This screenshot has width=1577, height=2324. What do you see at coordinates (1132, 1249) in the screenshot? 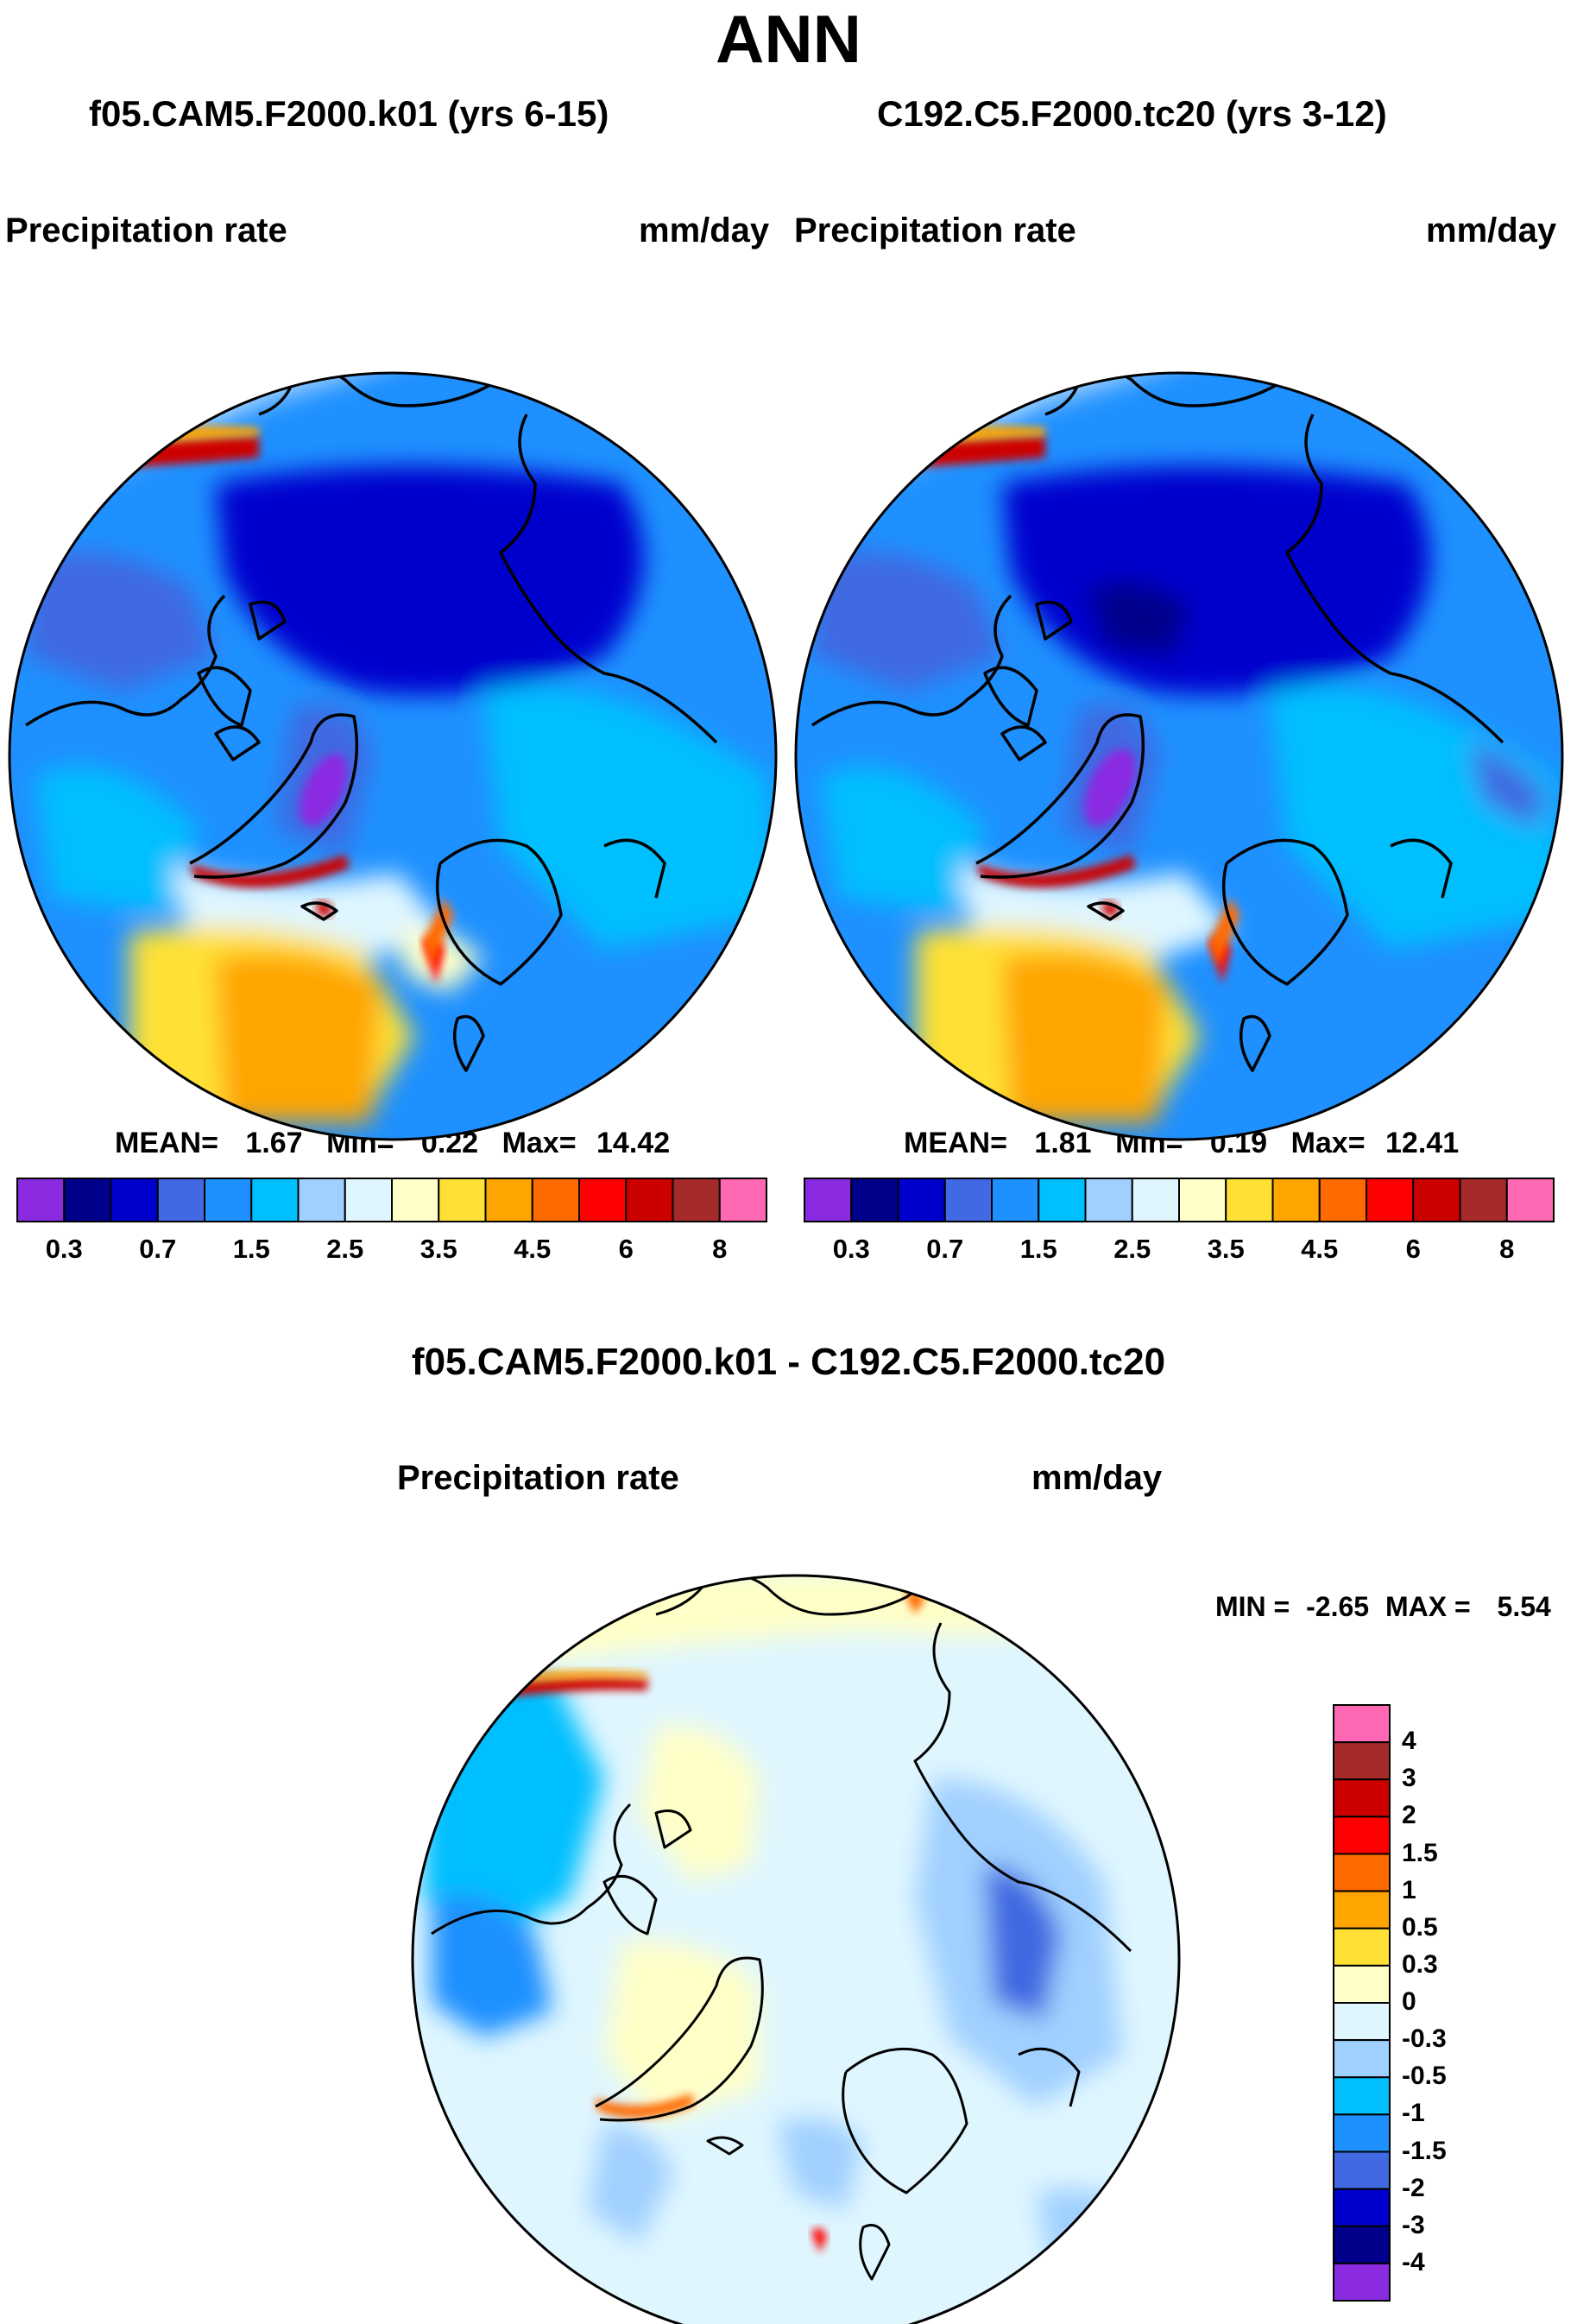
I see `right-colorbar-tick-label: 2.5` at bounding box center [1132, 1249].